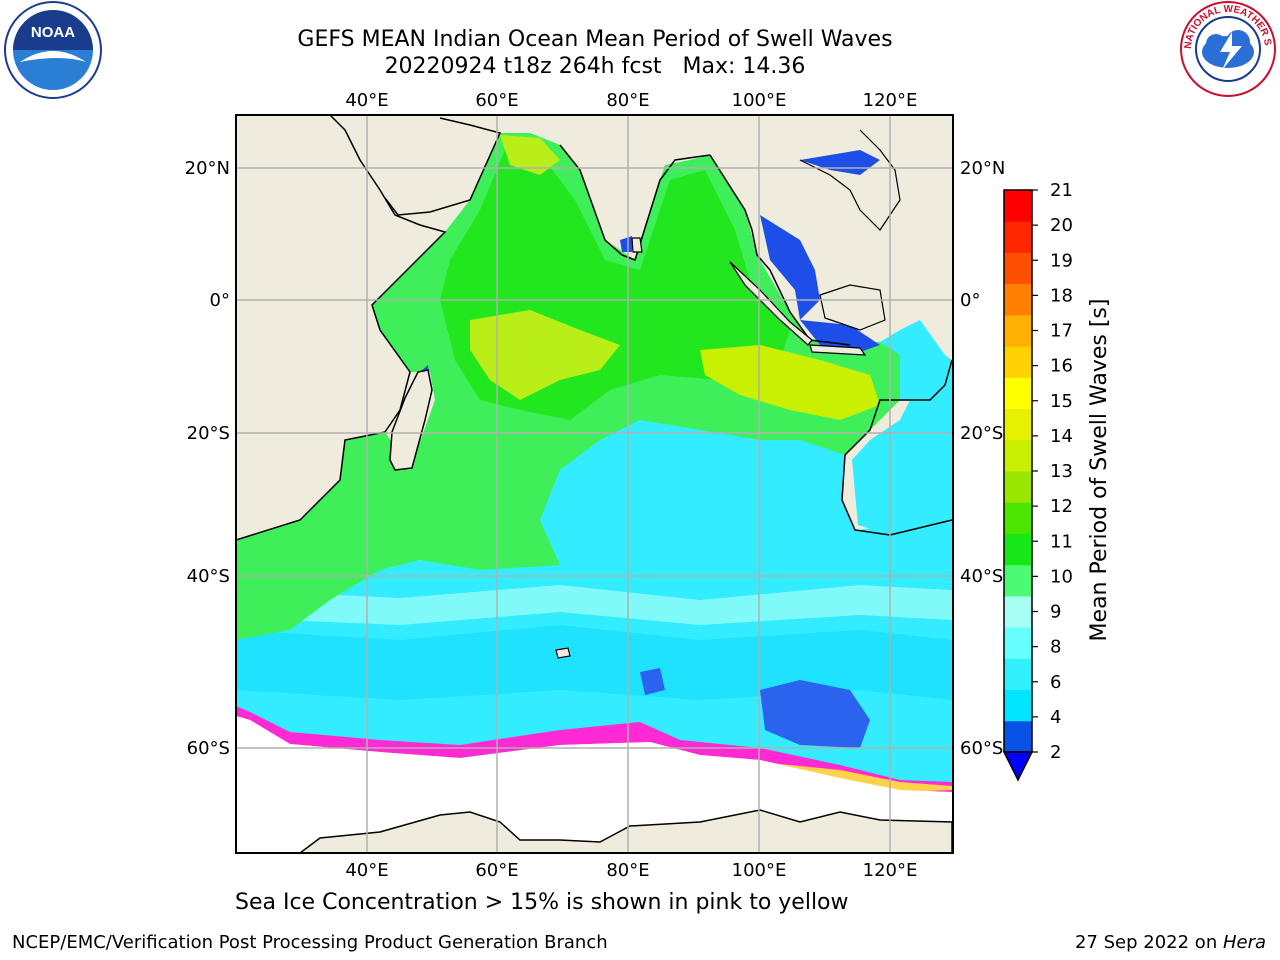 This screenshot has width=1280, height=960. What do you see at coordinates (759, 870) in the screenshot?
I see `lon-tick-bottom-label: 100°E` at bounding box center [759, 870].